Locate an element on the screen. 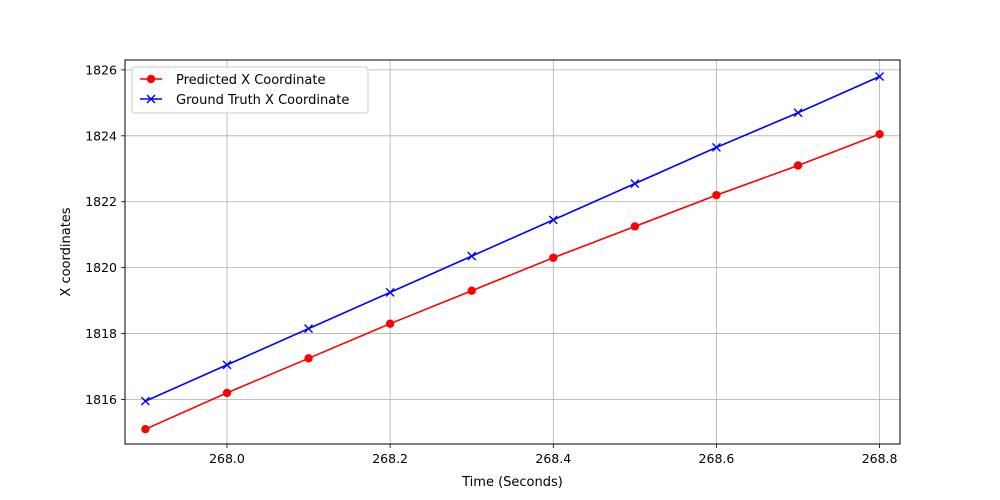 This screenshot has width=1000, height=500. x-tick-label: 268.8 is located at coordinates (880, 458).